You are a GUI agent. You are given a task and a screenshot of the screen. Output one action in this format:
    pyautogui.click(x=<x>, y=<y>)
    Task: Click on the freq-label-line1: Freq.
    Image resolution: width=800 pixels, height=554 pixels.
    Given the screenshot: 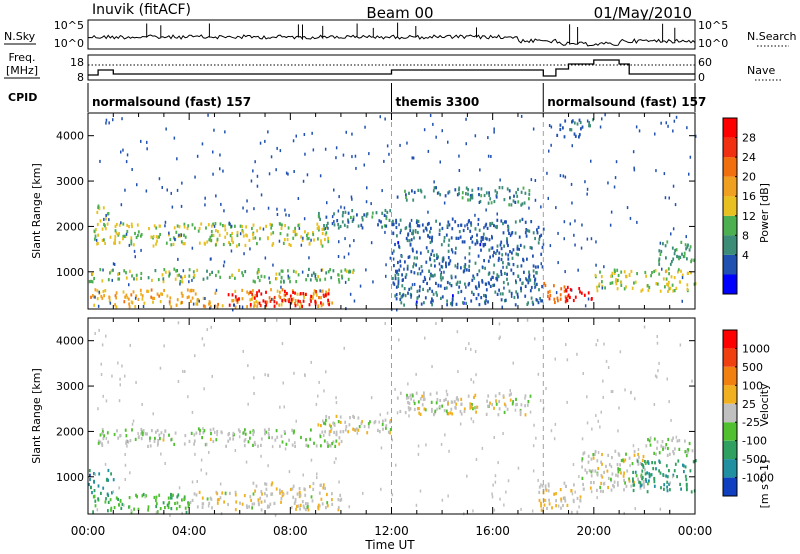 What is the action you would take?
    pyautogui.click(x=21, y=57)
    